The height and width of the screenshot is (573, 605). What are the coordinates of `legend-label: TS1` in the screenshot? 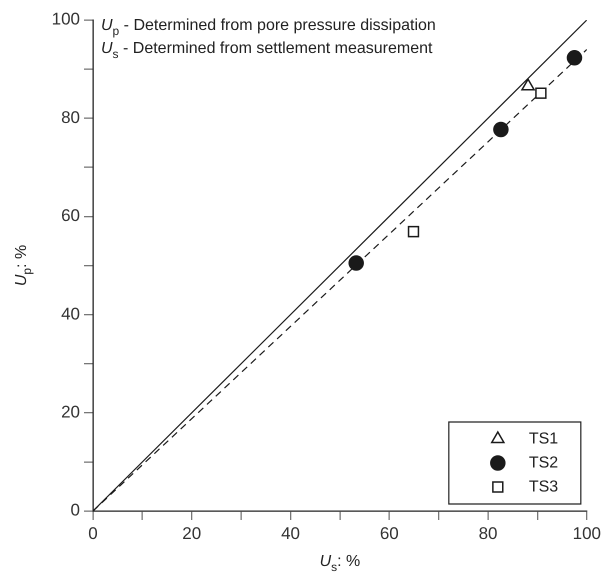 It's located at (543, 439).